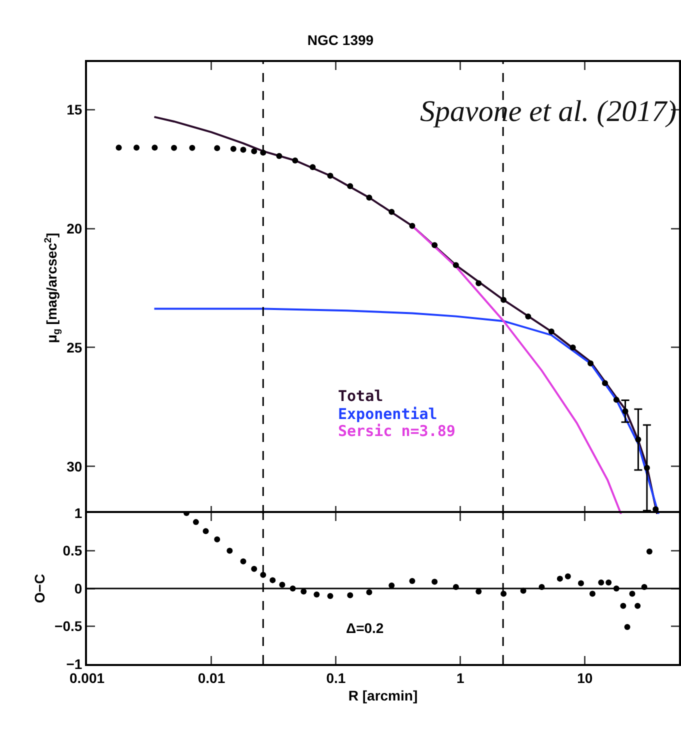 Image resolution: width=681 pixels, height=733 pixels. What do you see at coordinates (388, 414) in the screenshot?
I see `text: Exponential` at bounding box center [388, 414].